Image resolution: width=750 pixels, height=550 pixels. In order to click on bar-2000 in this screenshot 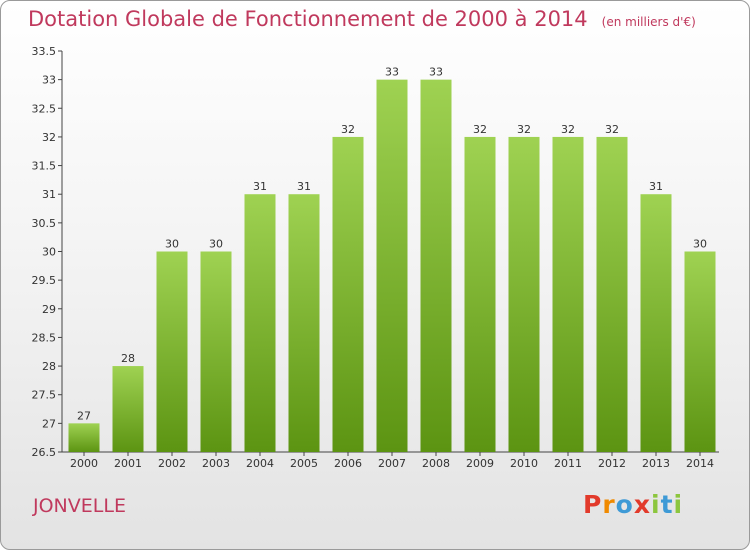, I will do `click(84, 437)`.